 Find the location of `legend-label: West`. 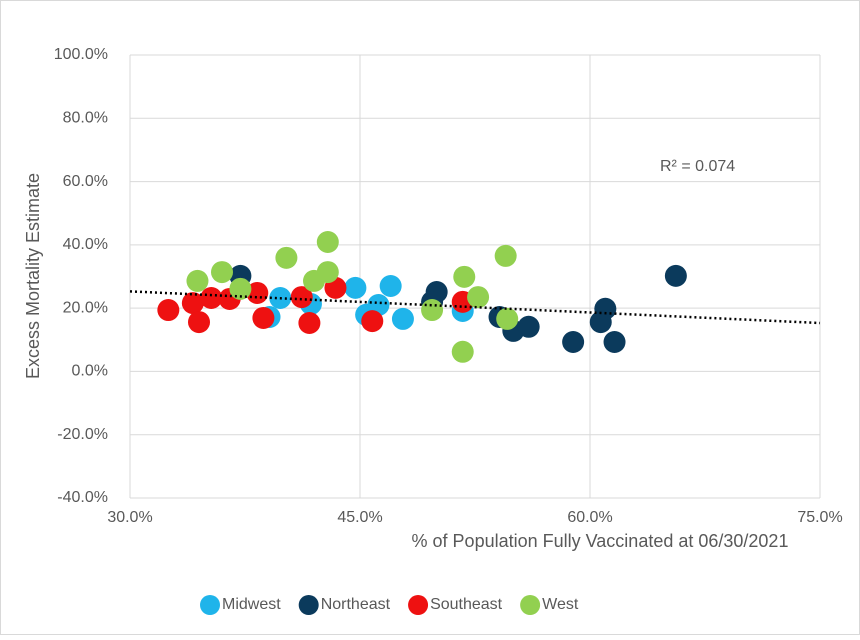

legend-label: West is located at coordinates (560, 604).